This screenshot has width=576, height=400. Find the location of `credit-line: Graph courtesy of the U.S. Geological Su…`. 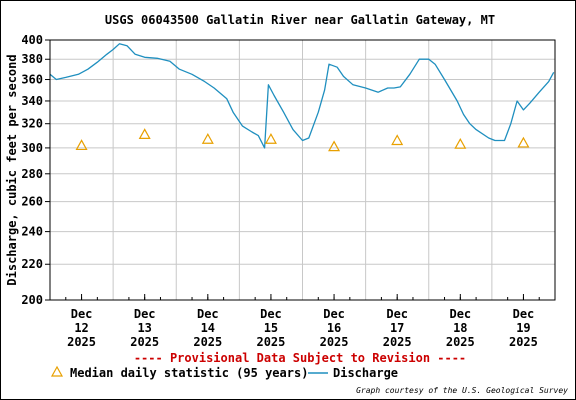

credit-line: Graph courtesy of the U.S. Geological Su… is located at coordinates (462, 390).